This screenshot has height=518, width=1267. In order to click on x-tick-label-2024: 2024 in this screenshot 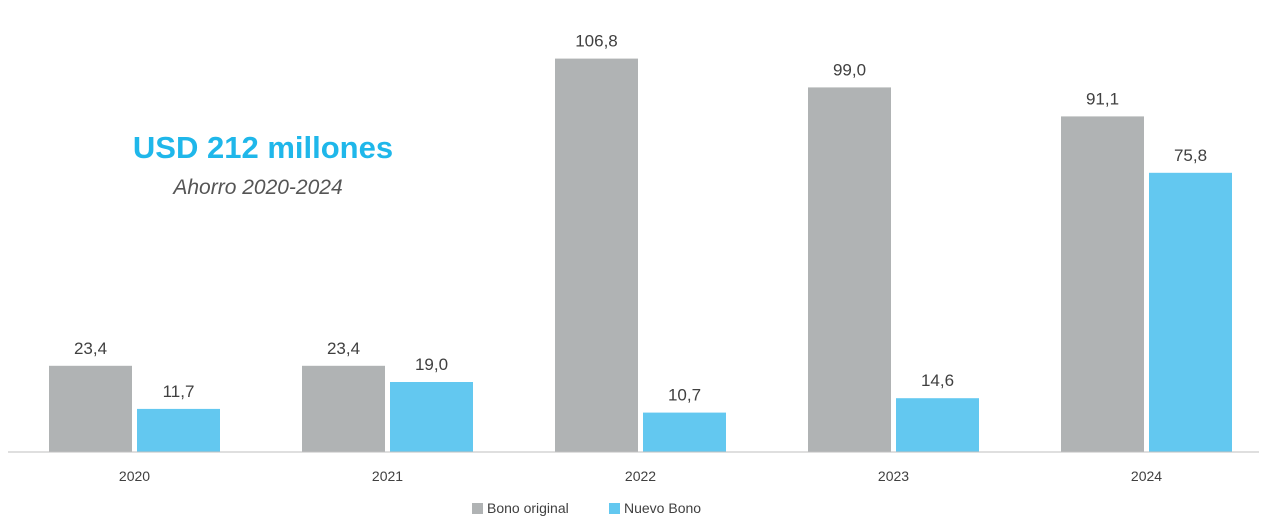, I will do `click(1146, 476)`.